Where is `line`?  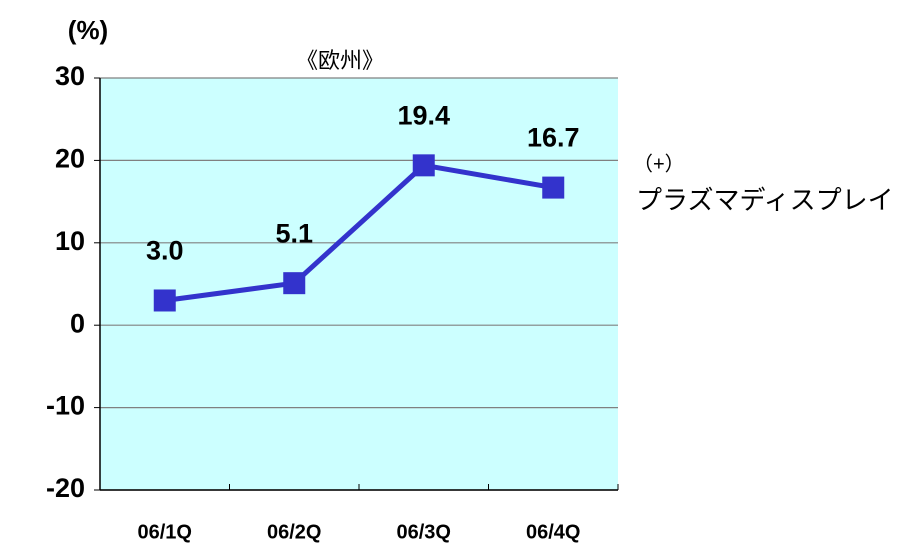
line is located at coordinates (359, 232).